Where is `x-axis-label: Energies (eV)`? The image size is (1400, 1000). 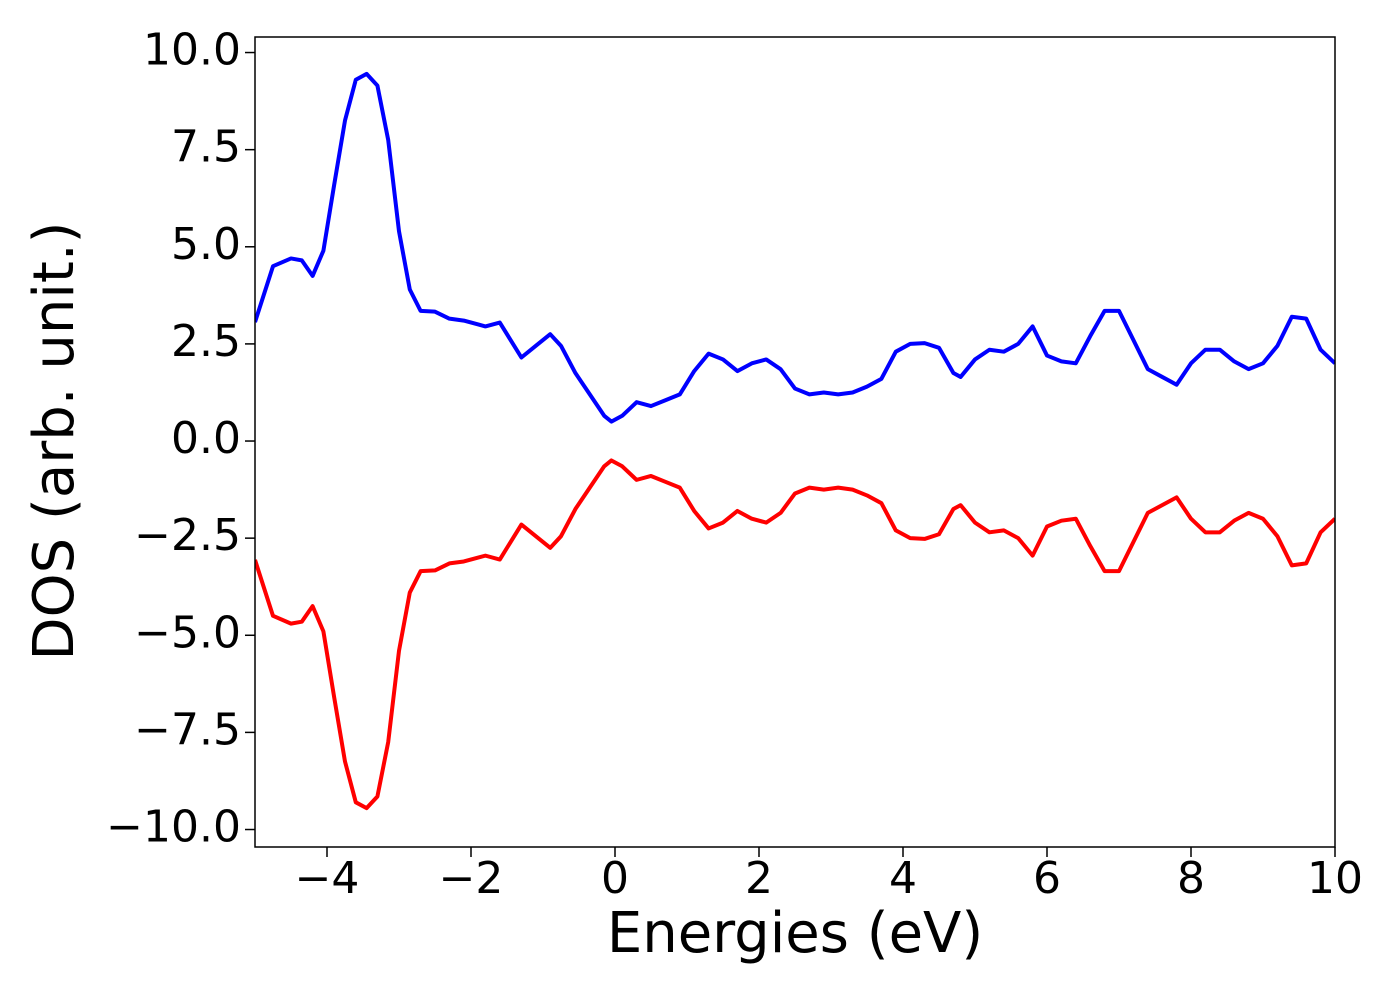 x-axis-label: Energies (eV) is located at coordinates (795, 933).